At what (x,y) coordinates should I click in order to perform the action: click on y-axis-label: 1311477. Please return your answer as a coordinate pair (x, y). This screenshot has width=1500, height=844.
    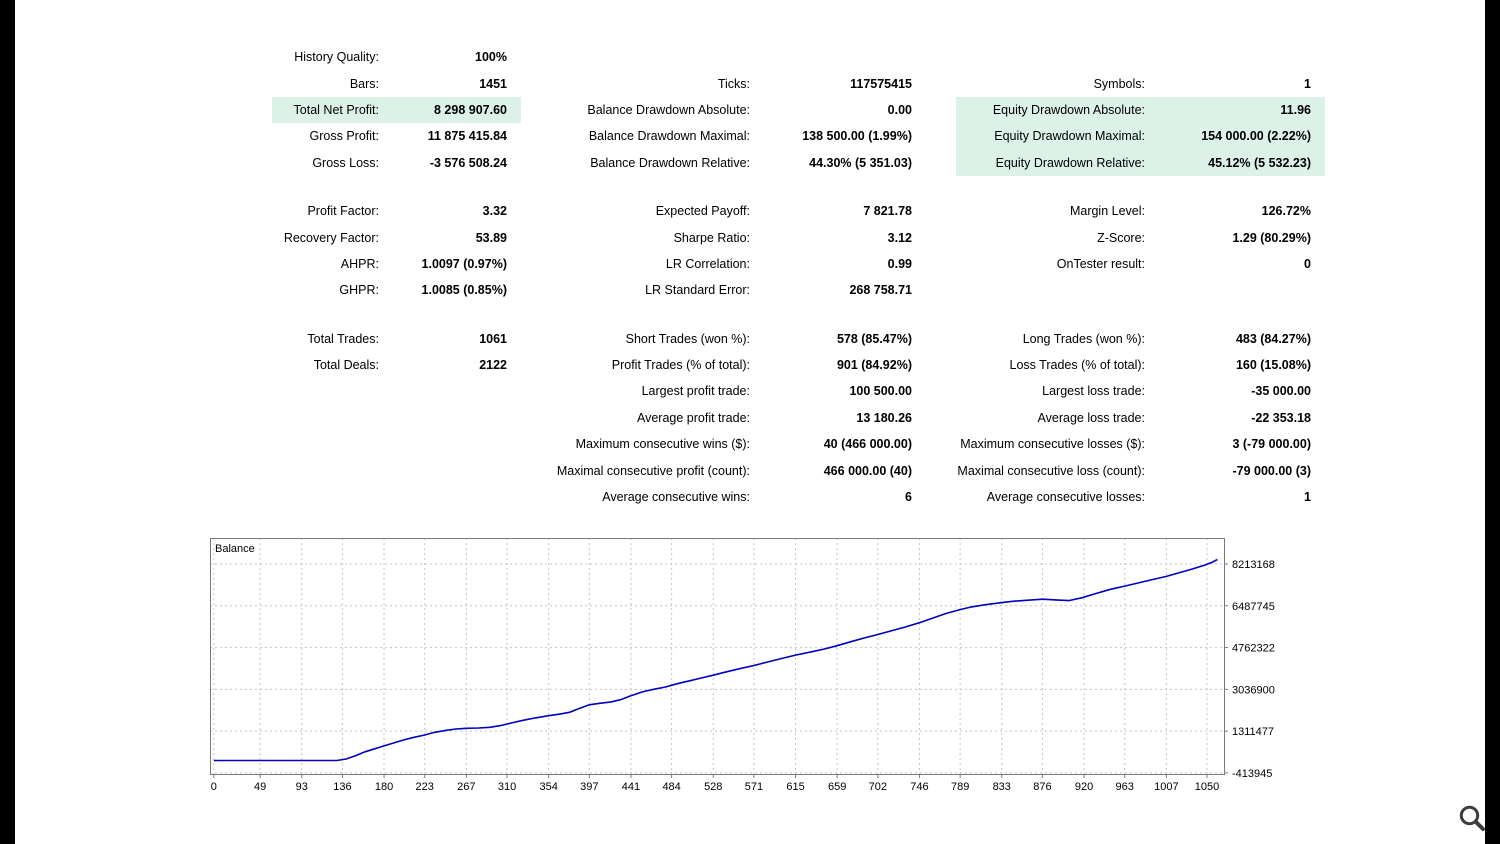
    Looking at the image, I should click on (1253, 732).